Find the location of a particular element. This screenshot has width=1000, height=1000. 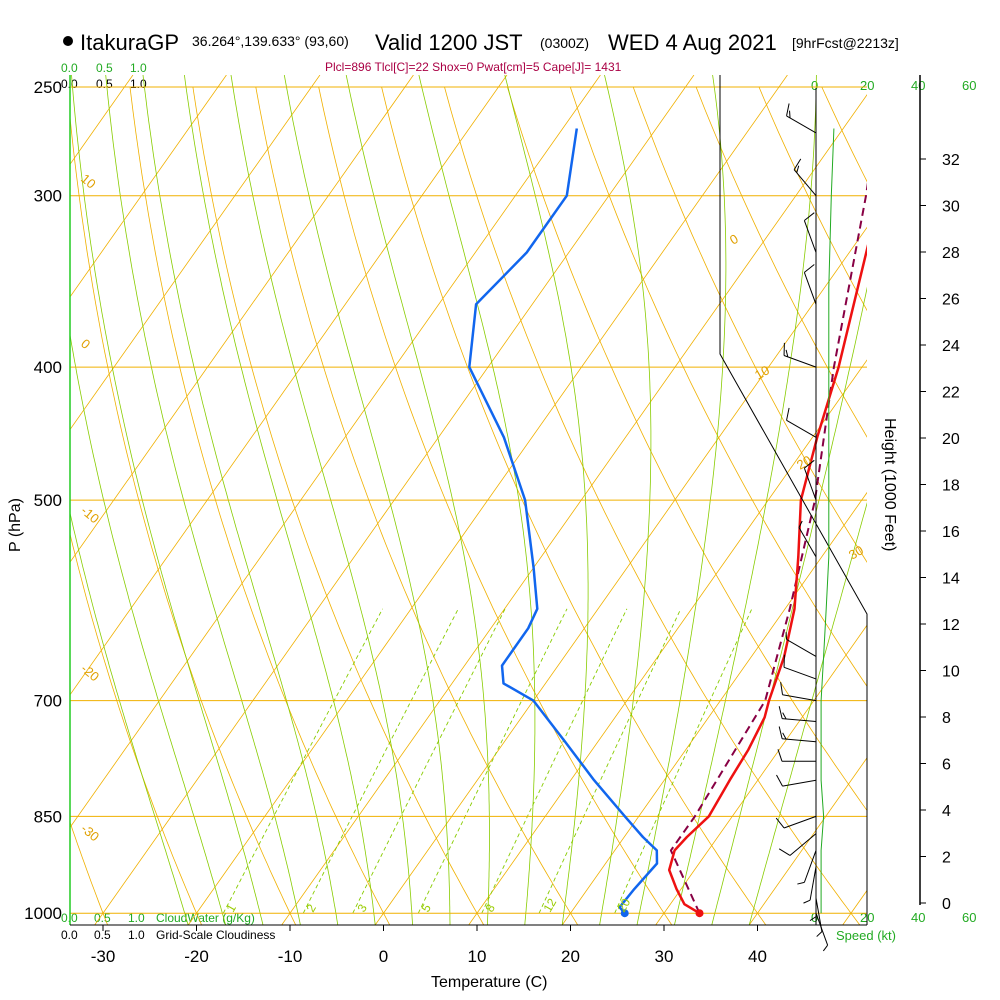

mixing-ratio-label: 3 is located at coordinates (362, 907).